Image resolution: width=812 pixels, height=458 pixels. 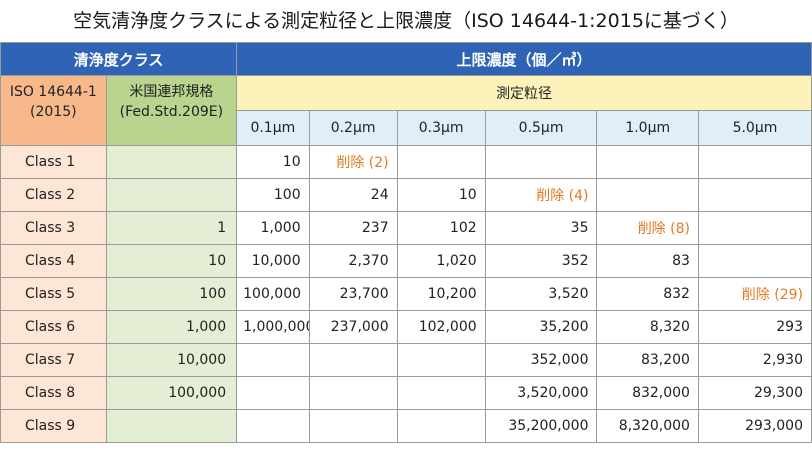 What do you see at coordinates (524, 93) in the screenshot?
I see `measured-size-header: 測定粒径` at bounding box center [524, 93].